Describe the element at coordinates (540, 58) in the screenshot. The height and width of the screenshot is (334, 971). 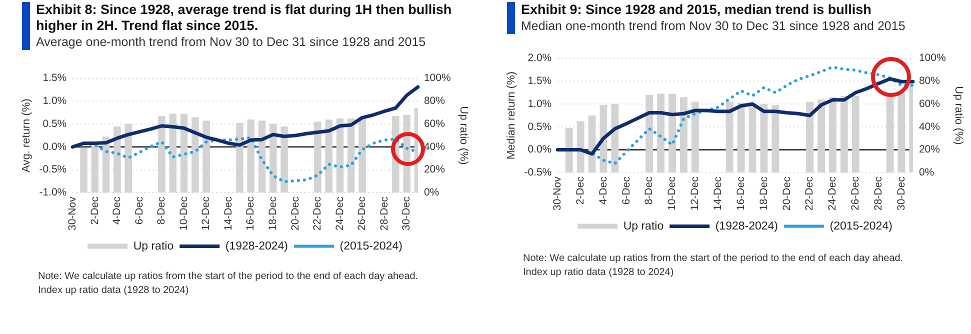
I see `y-tick-label: 2.0%` at that location.